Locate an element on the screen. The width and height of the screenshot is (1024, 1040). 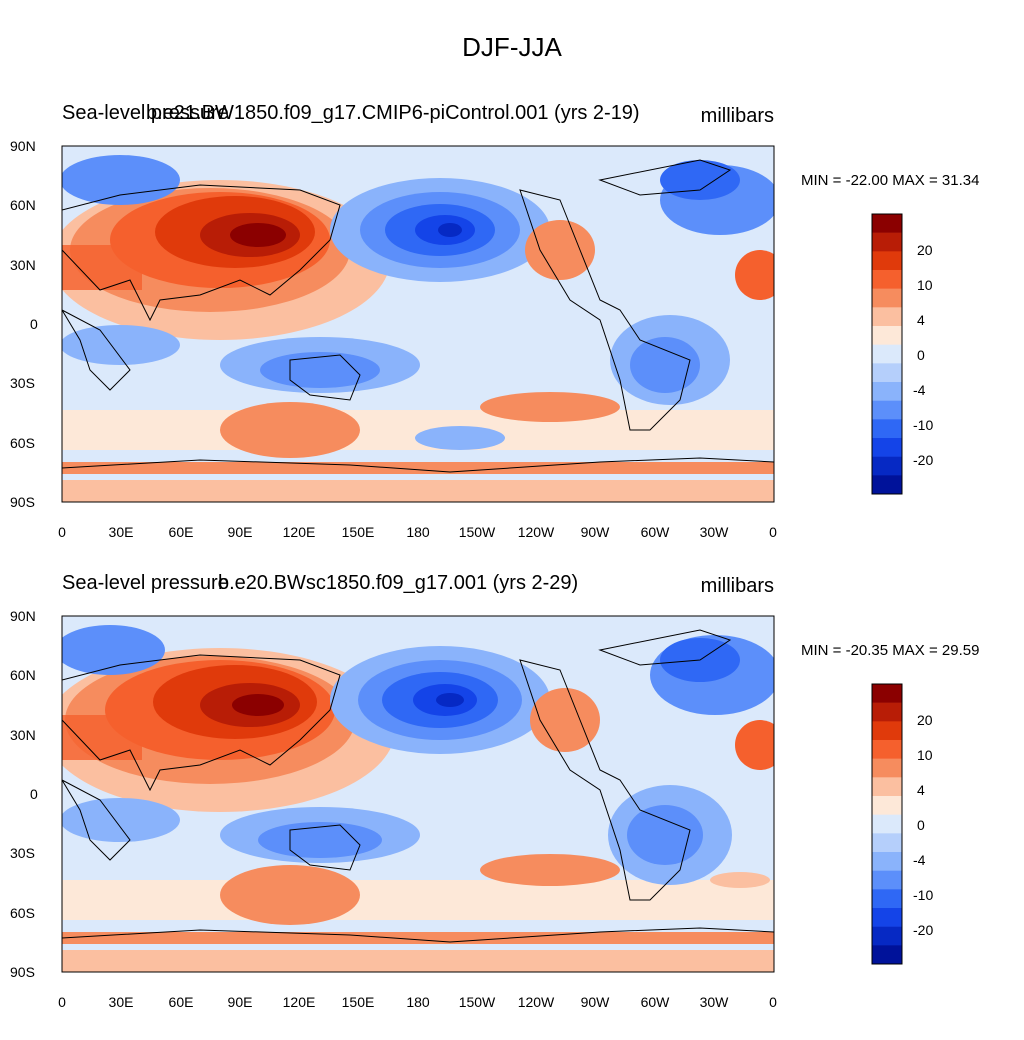
lat-axis-1: 90N 60N 30N 0 30S 60S 90S is located at coordinates (24, 324).